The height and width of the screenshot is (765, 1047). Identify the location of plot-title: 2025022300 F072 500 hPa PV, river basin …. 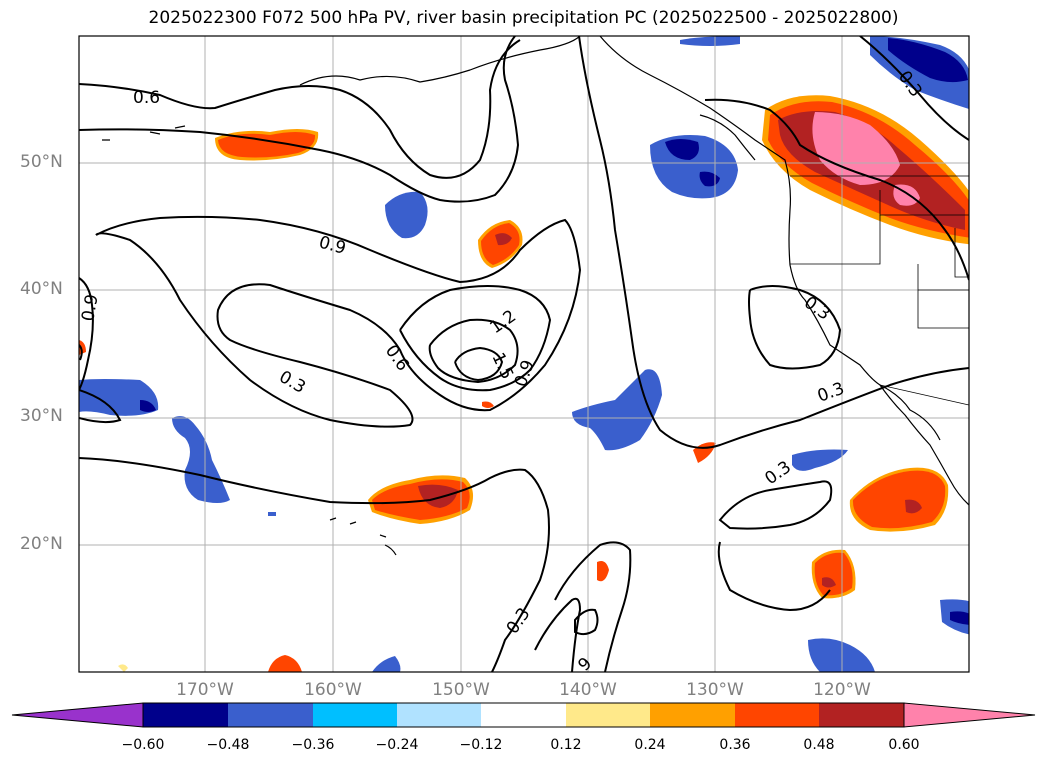
(523, 18).